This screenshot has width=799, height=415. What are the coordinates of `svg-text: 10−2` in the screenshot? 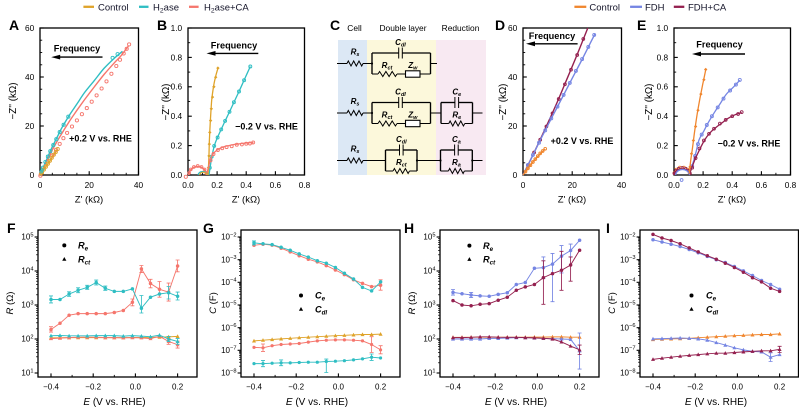 It's located at (627, 236).